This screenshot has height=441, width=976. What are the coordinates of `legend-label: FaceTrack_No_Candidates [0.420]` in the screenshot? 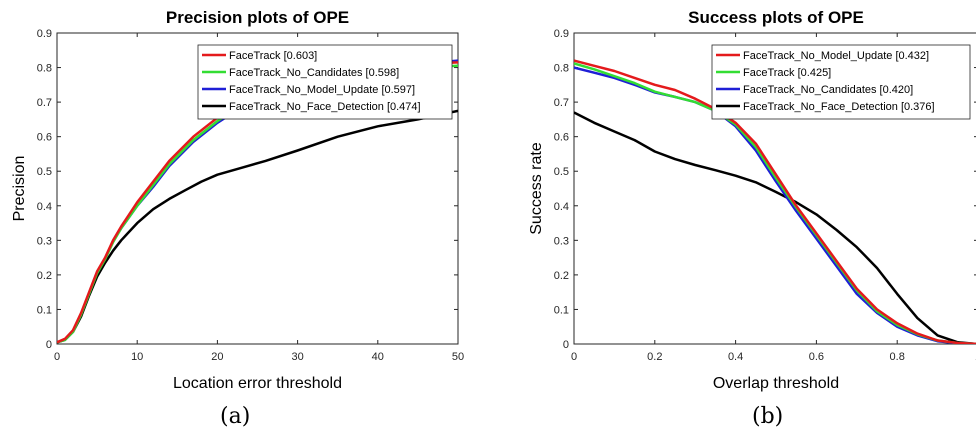 It's located at (828, 90).